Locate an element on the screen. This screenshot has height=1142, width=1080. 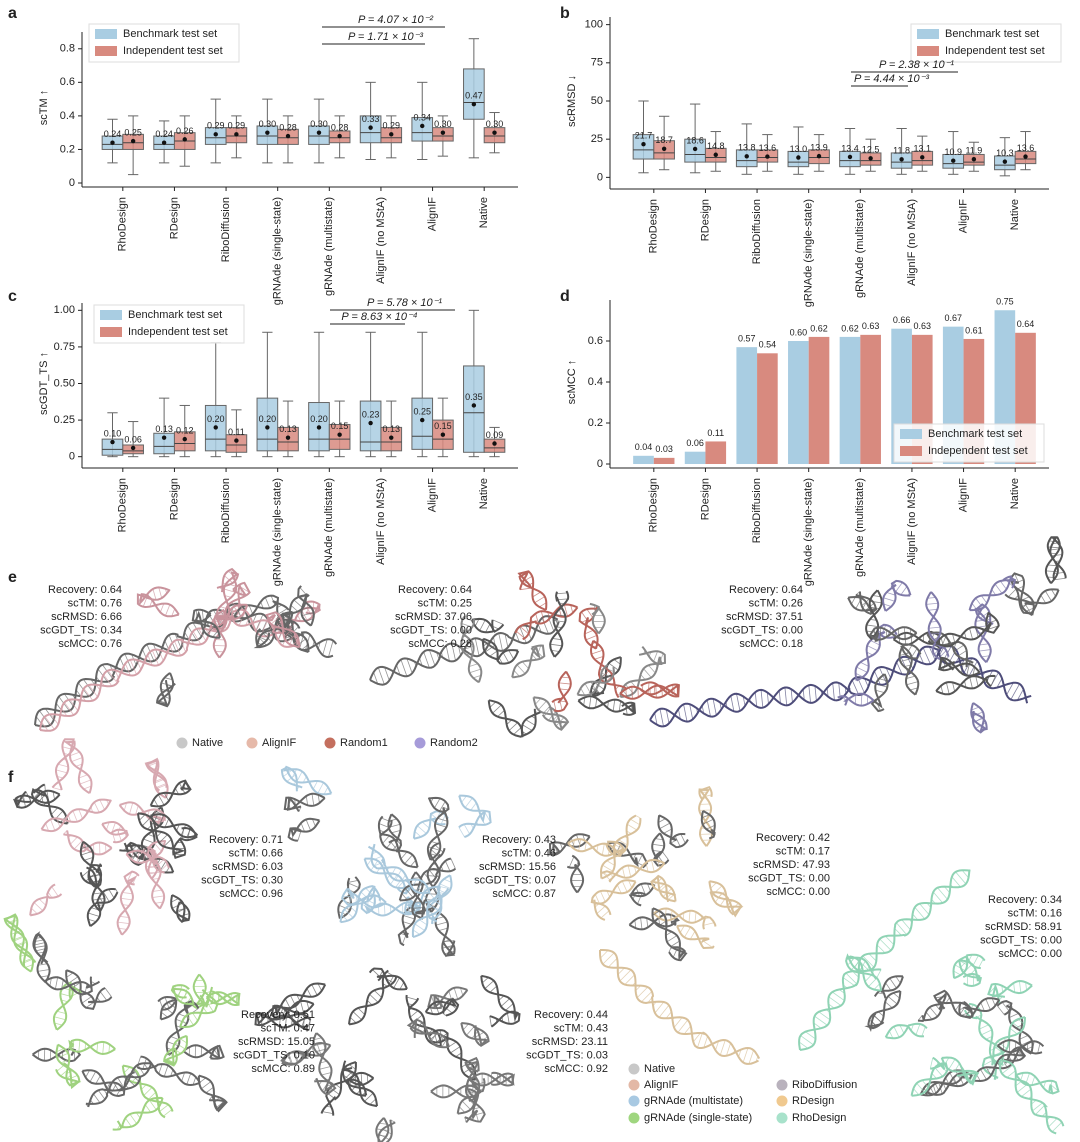
x-tick-label: gRNAde (multistate) is located at coordinates (860, 527).